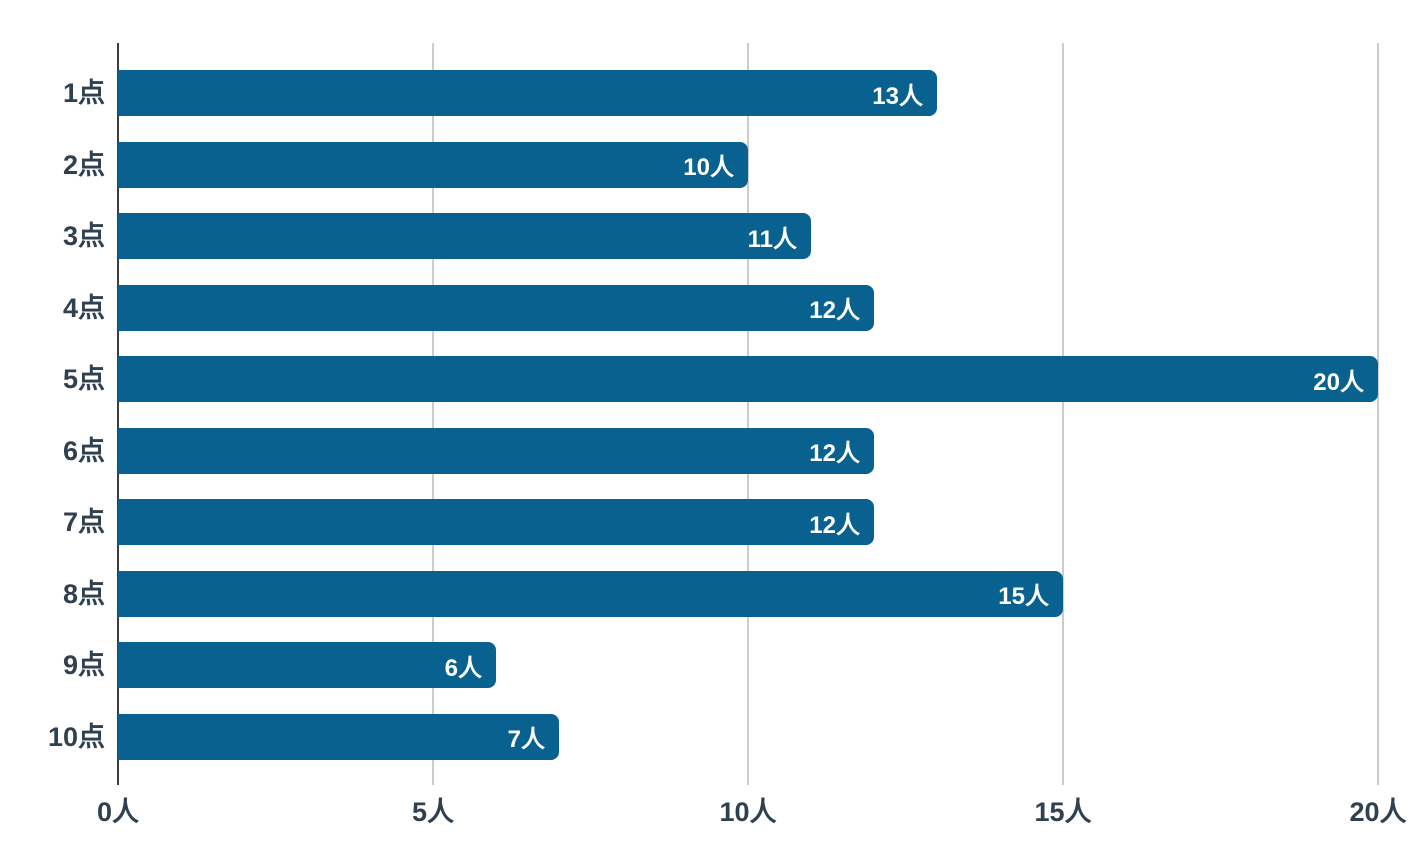 The width and height of the screenshot is (1422, 866). Describe the element at coordinates (118, 812) in the screenshot. I see `x-axis-tick-label: 0人` at that location.